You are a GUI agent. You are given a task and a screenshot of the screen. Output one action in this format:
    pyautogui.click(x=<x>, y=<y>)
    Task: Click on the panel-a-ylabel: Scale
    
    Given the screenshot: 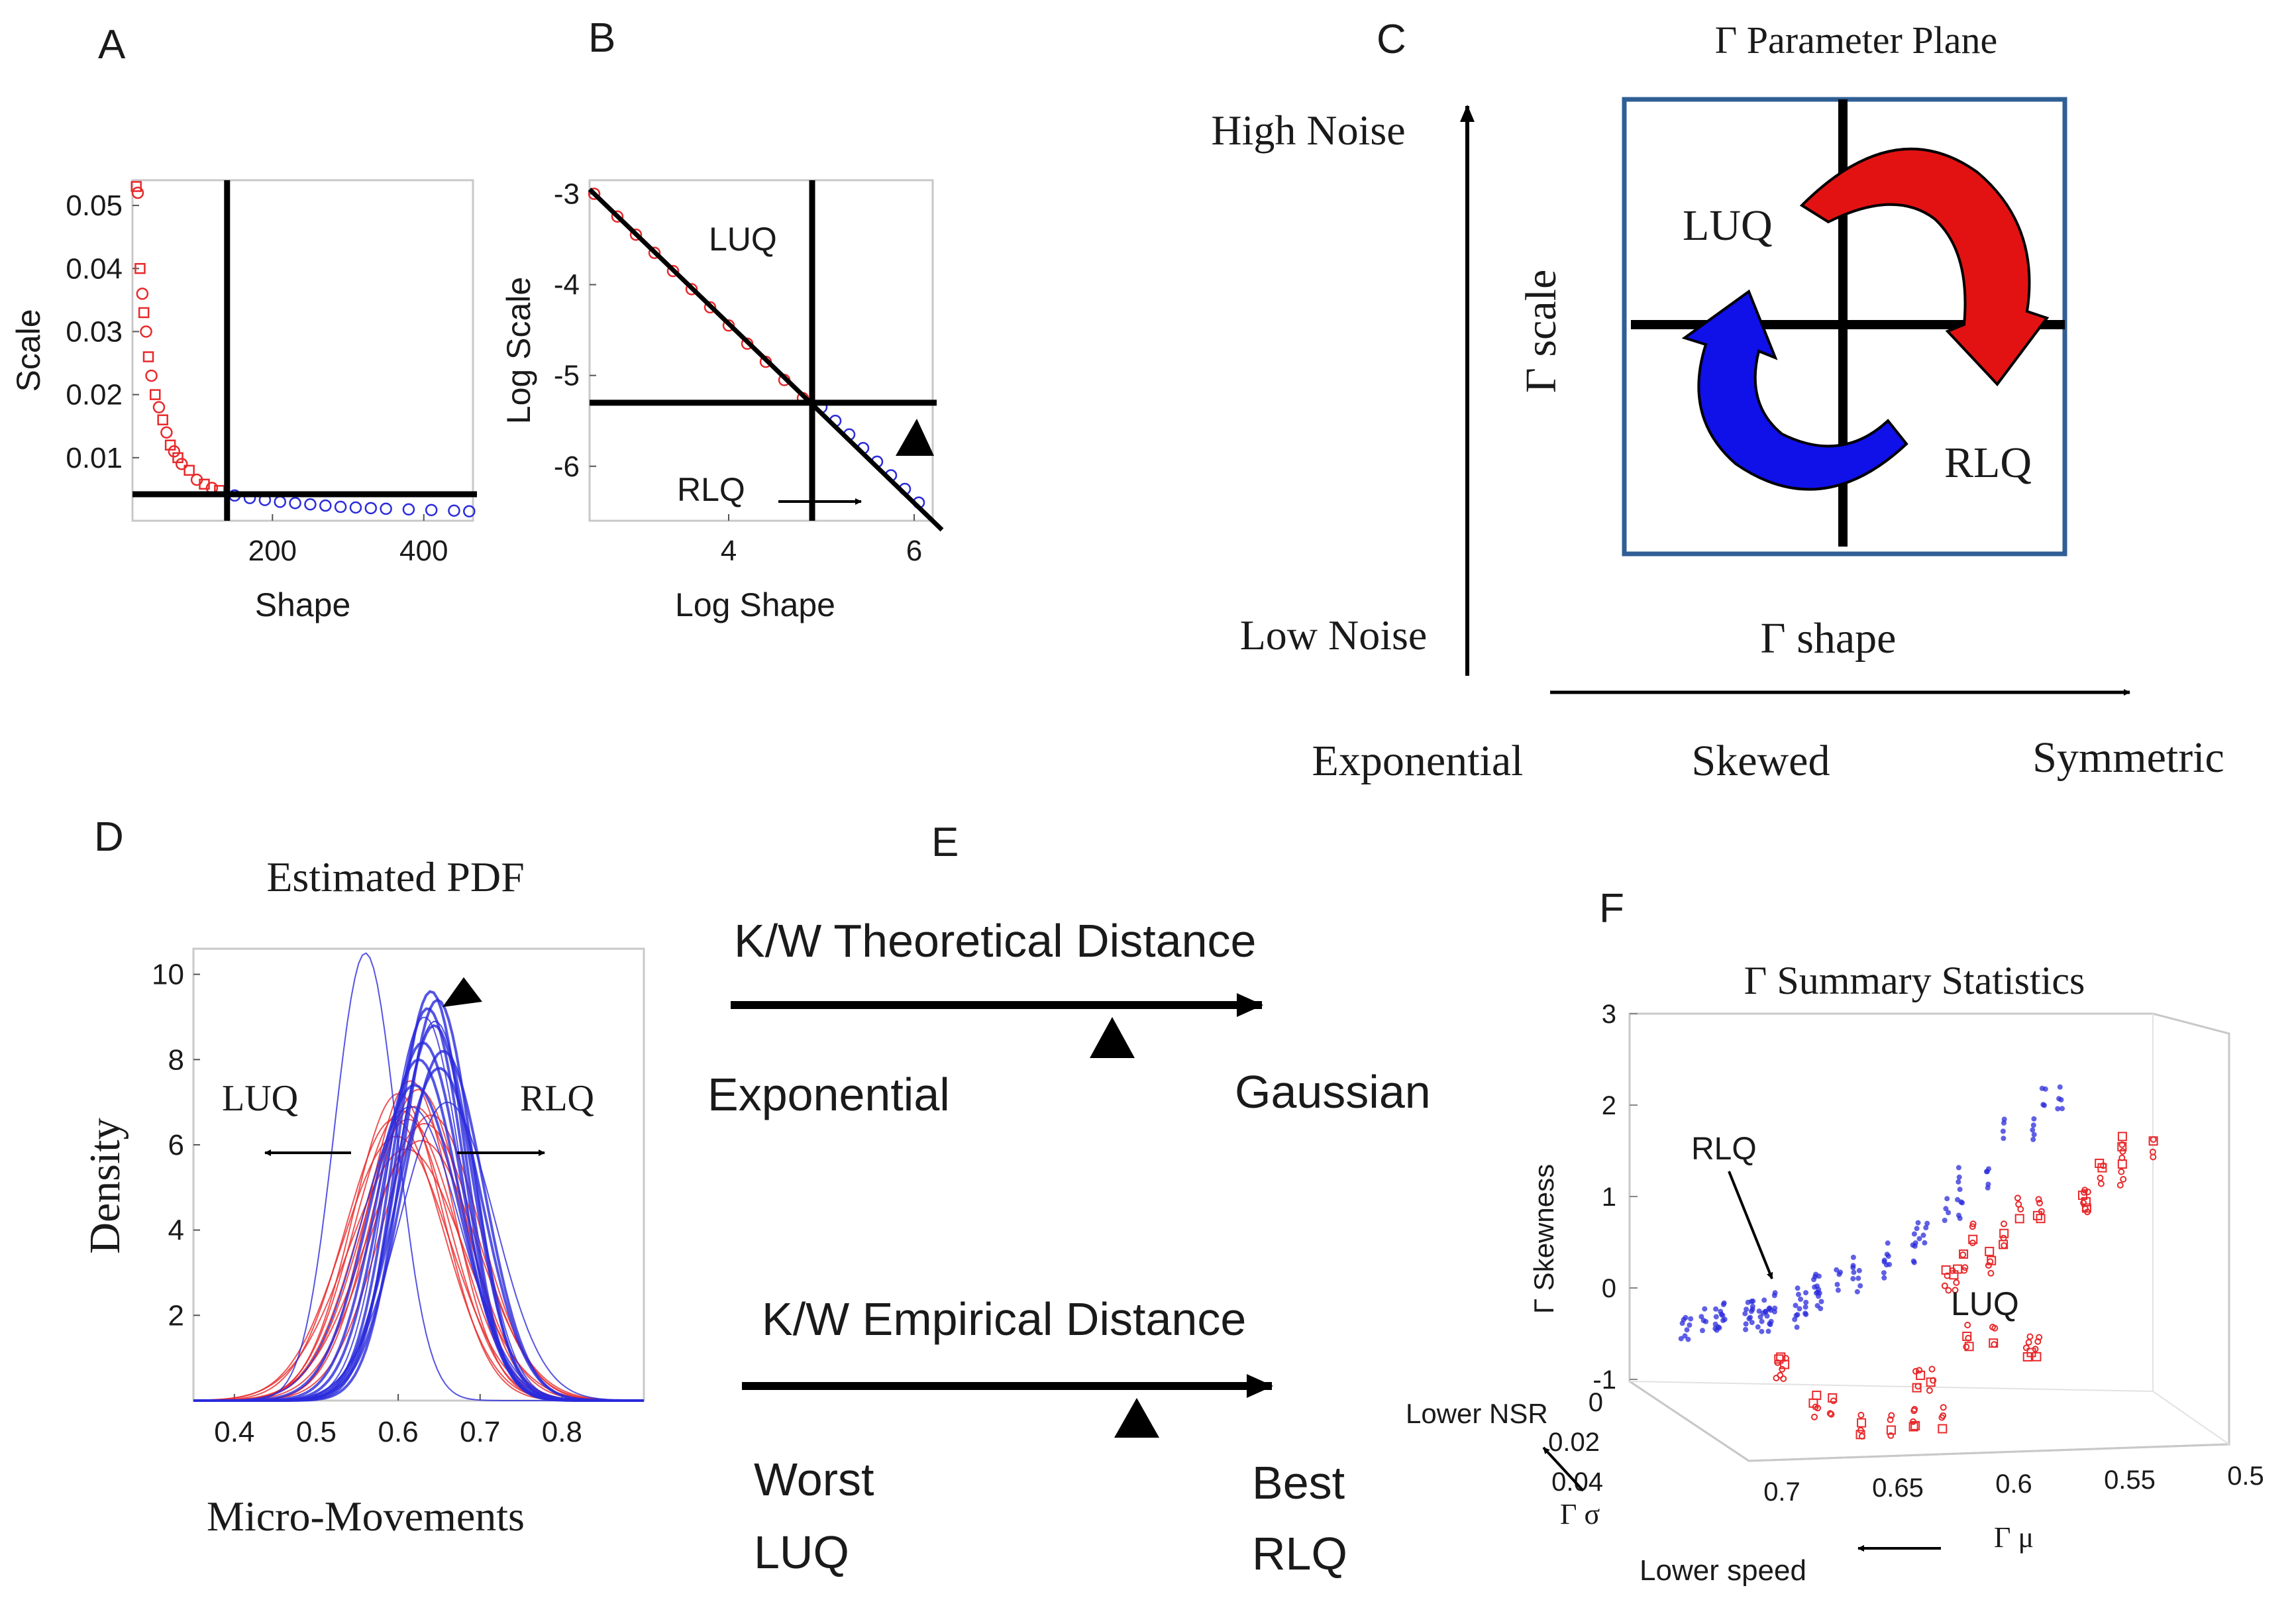 What is the action you would take?
    pyautogui.click(x=28, y=350)
    